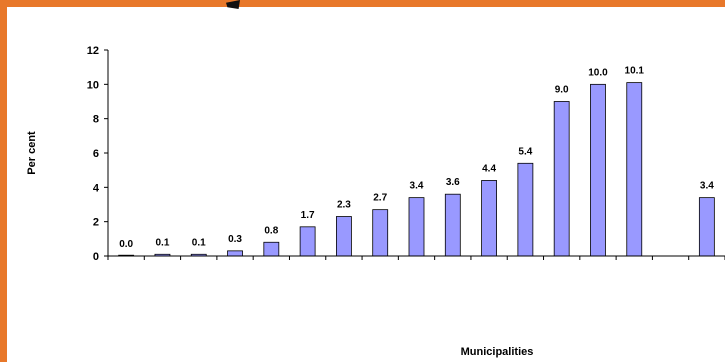  What do you see at coordinates (235, 239) in the screenshot?
I see `data-label: 0.3` at bounding box center [235, 239].